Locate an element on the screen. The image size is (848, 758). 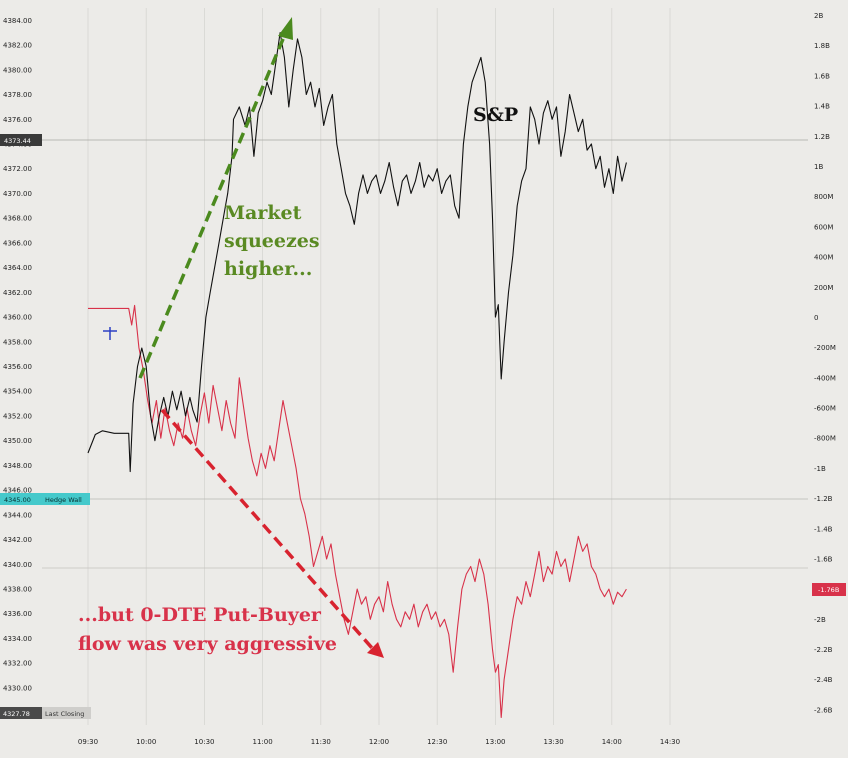
left-current-tag: 4373.44 is located at coordinates (21, 140).